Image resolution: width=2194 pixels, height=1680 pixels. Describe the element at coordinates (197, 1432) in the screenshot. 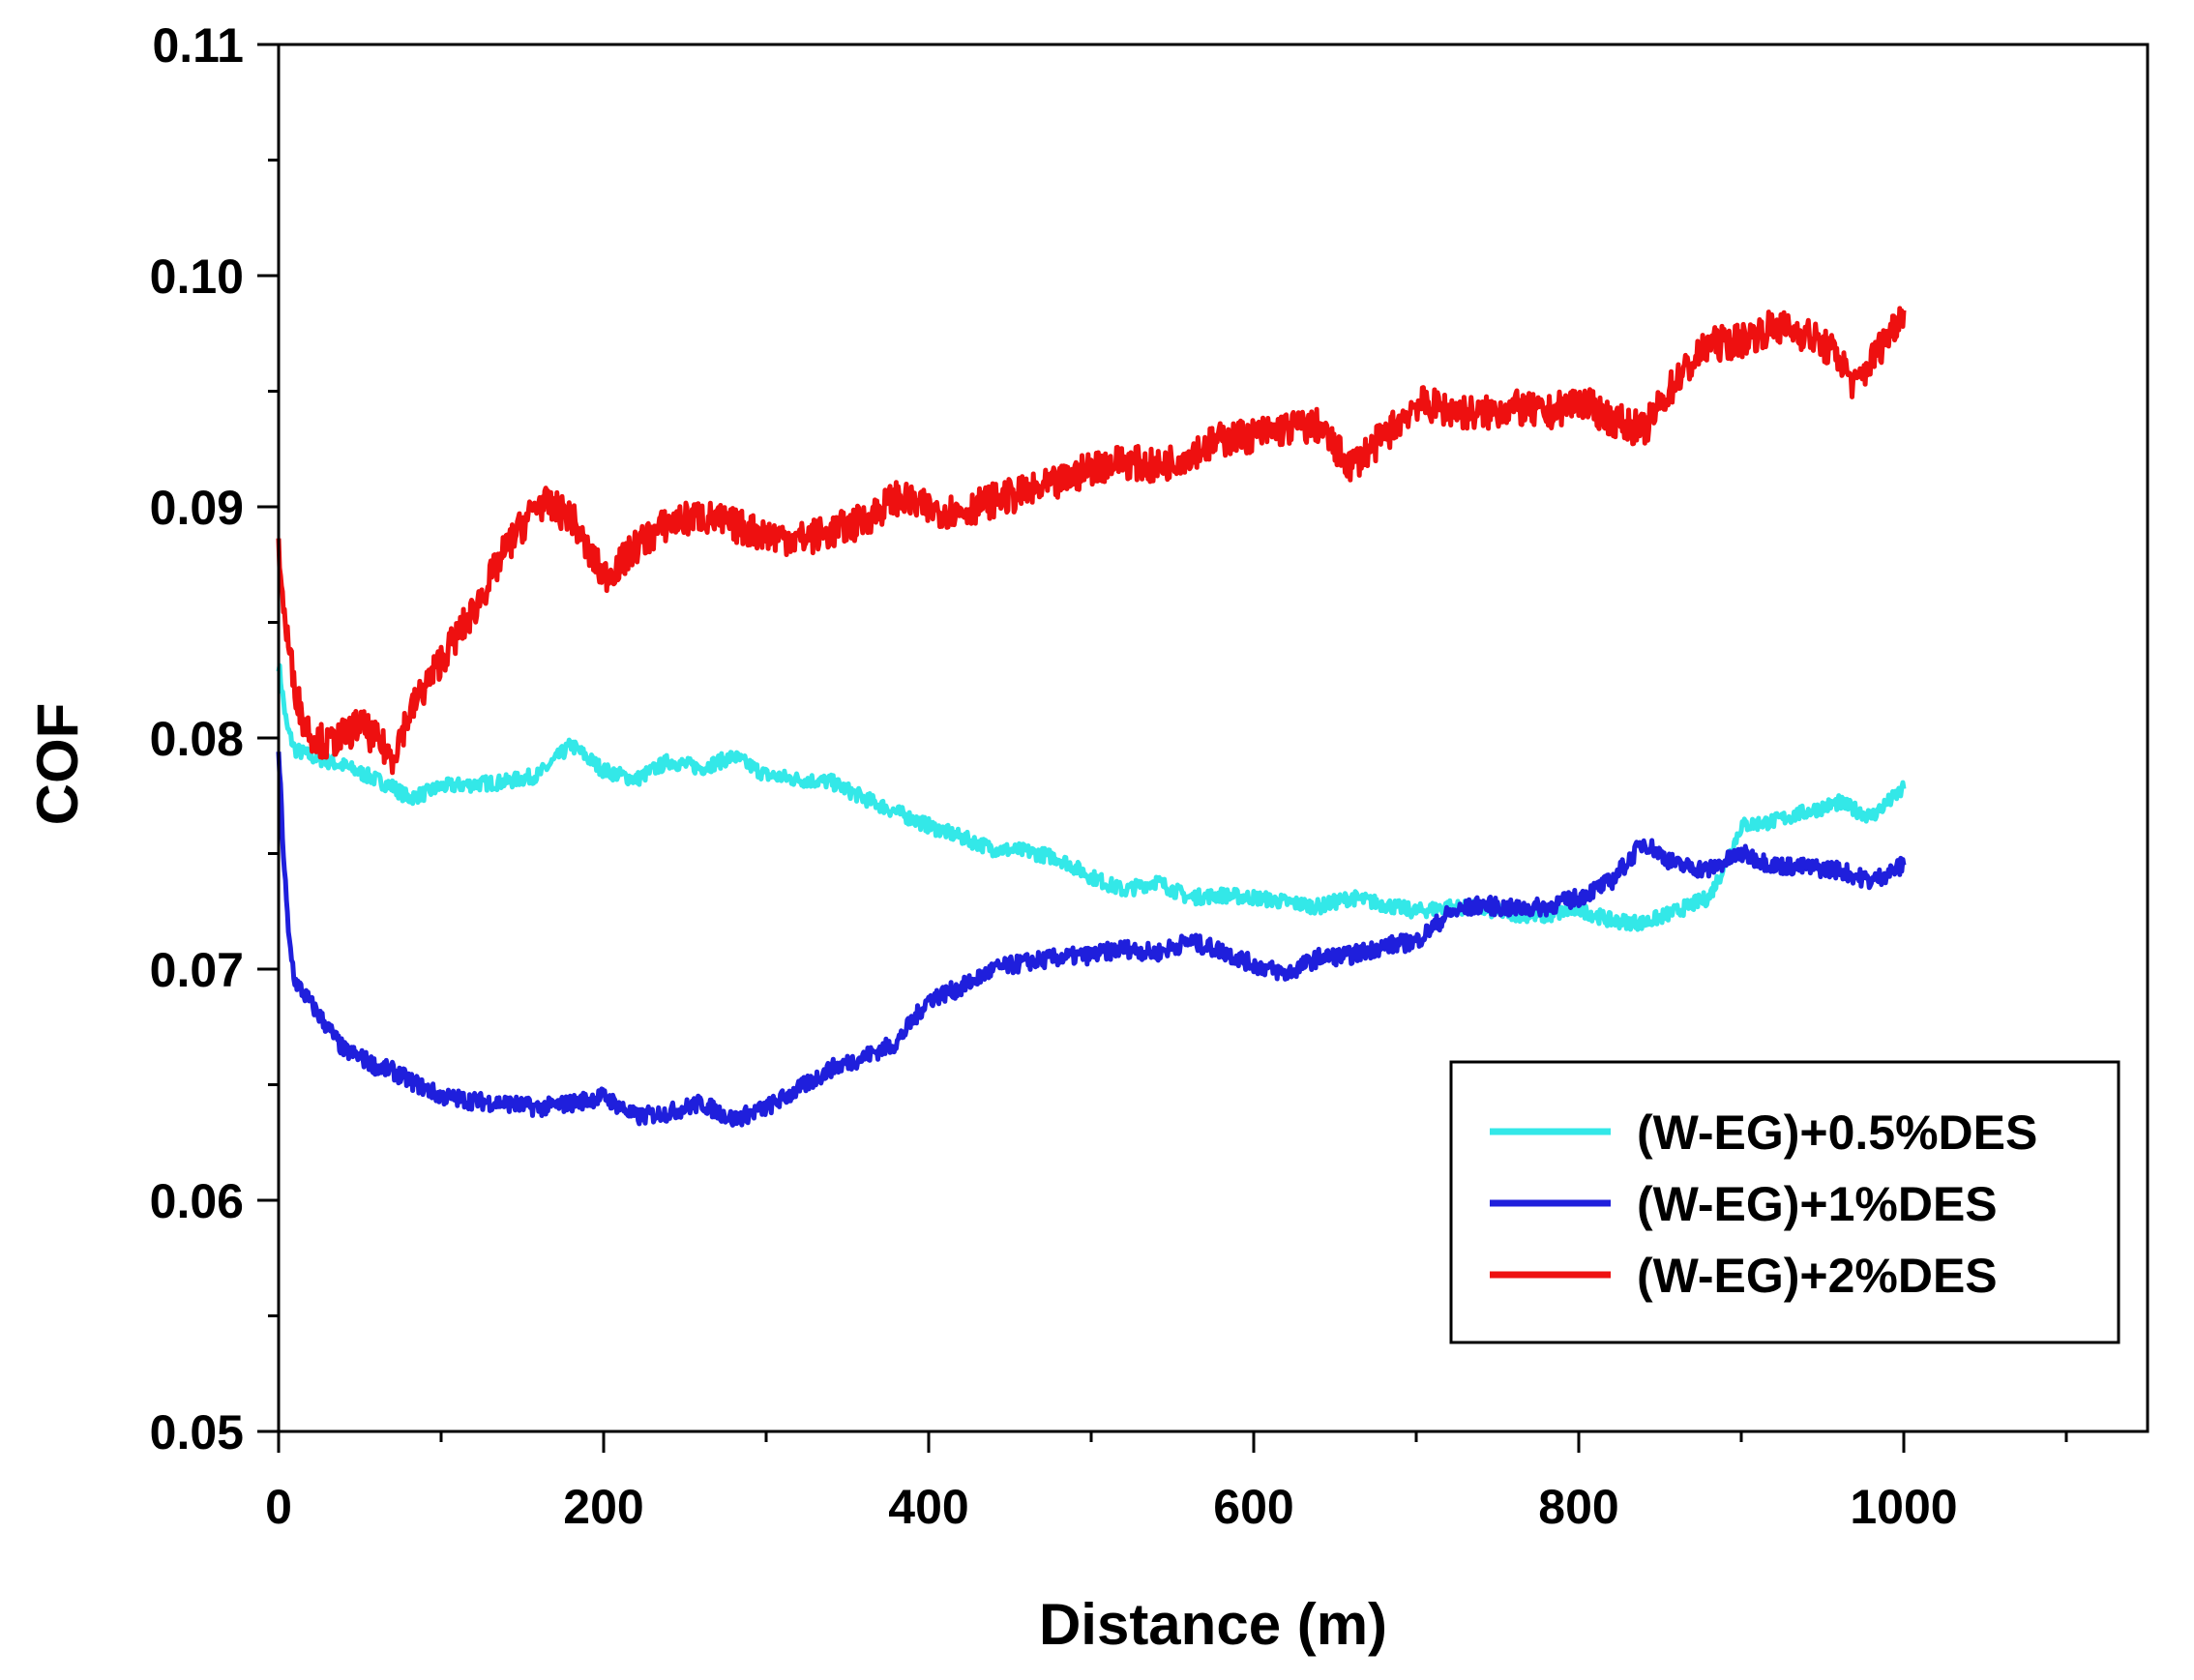

I see `y-tick-label: 0.05` at that location.